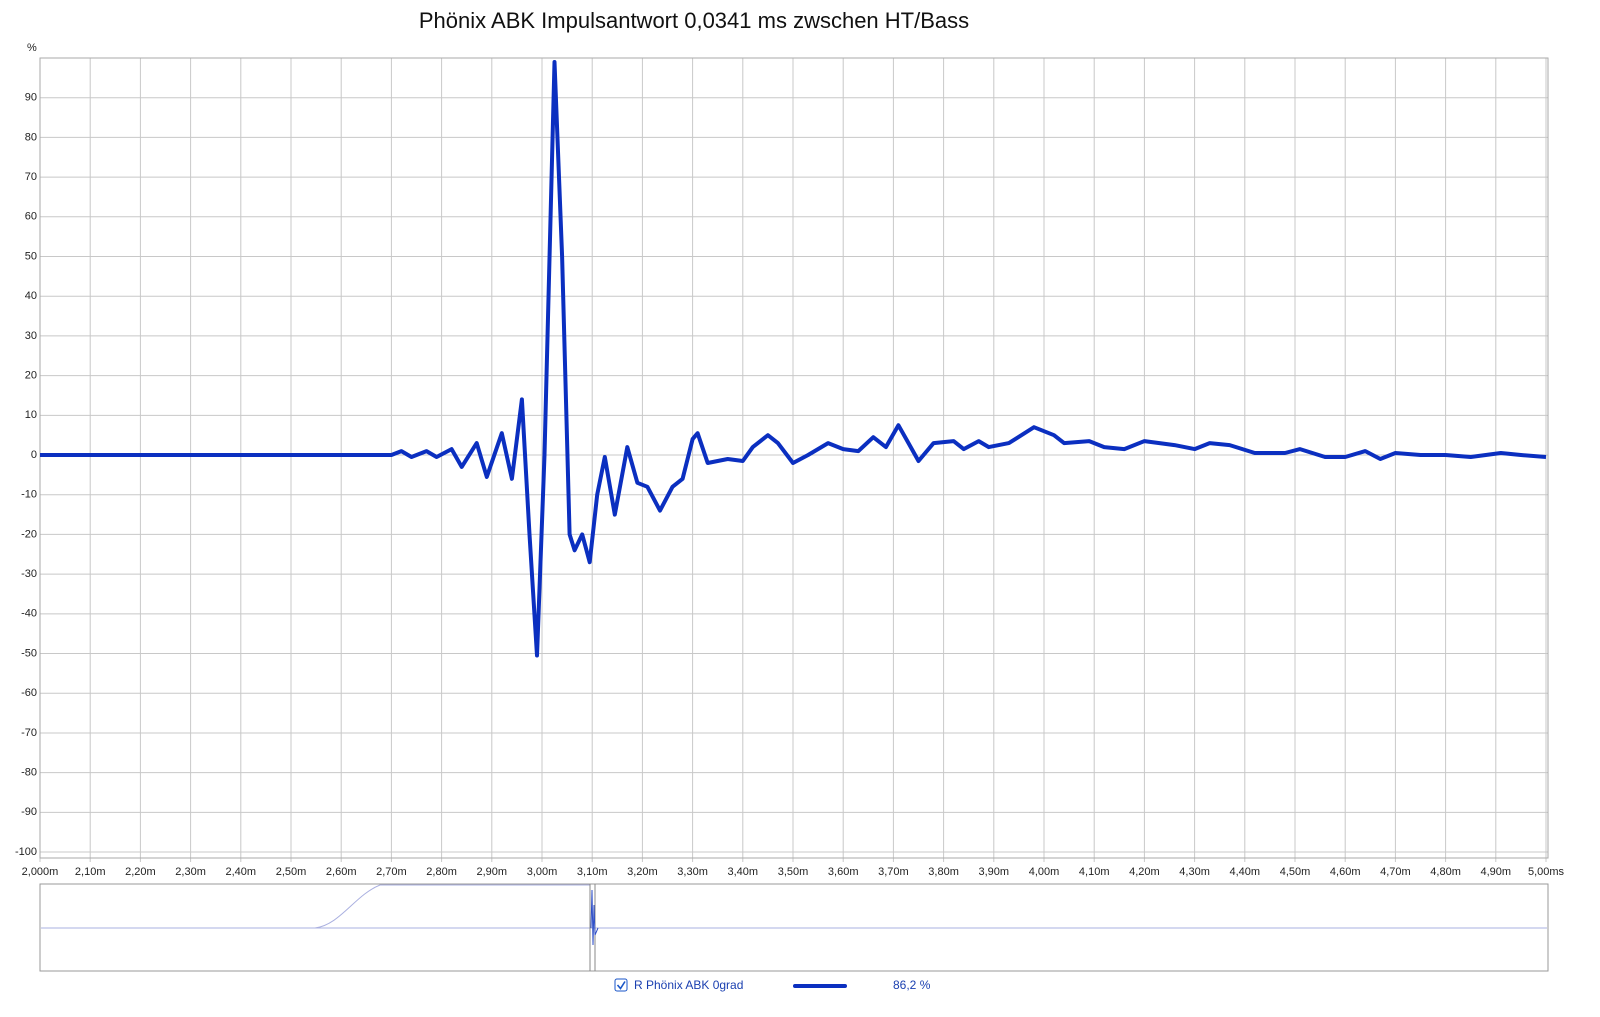  What do you see at coordinates (1194, 872) in the screenshot?
I see `x-tick-label: 4,30m` at bounding box center [1194, 872].